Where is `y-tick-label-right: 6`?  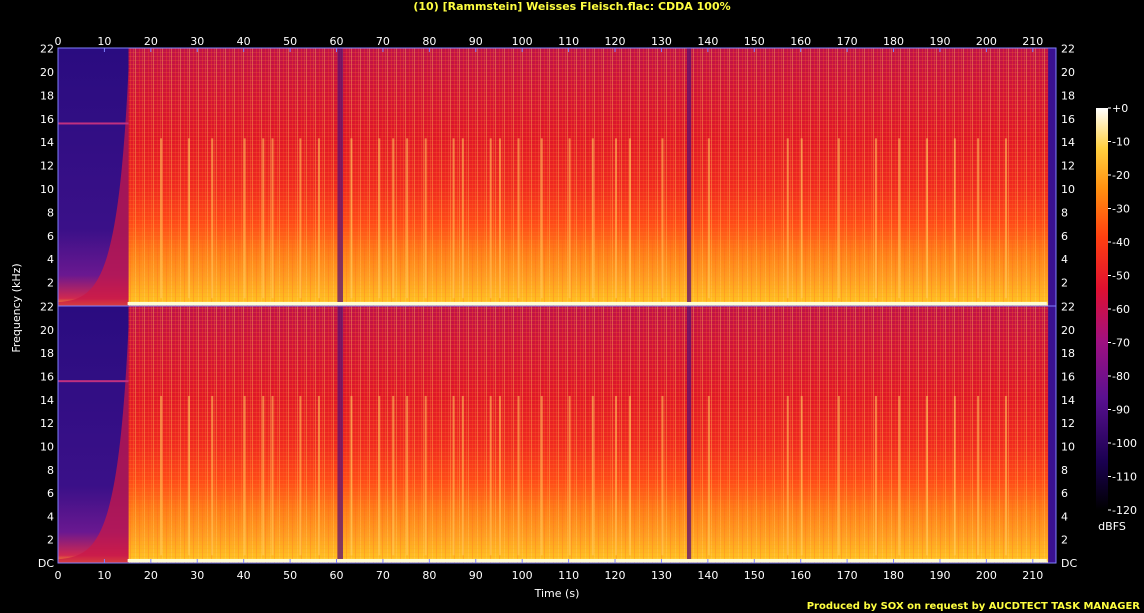 y-tick-label-right: 6 is located at coordinates (1064, 236).